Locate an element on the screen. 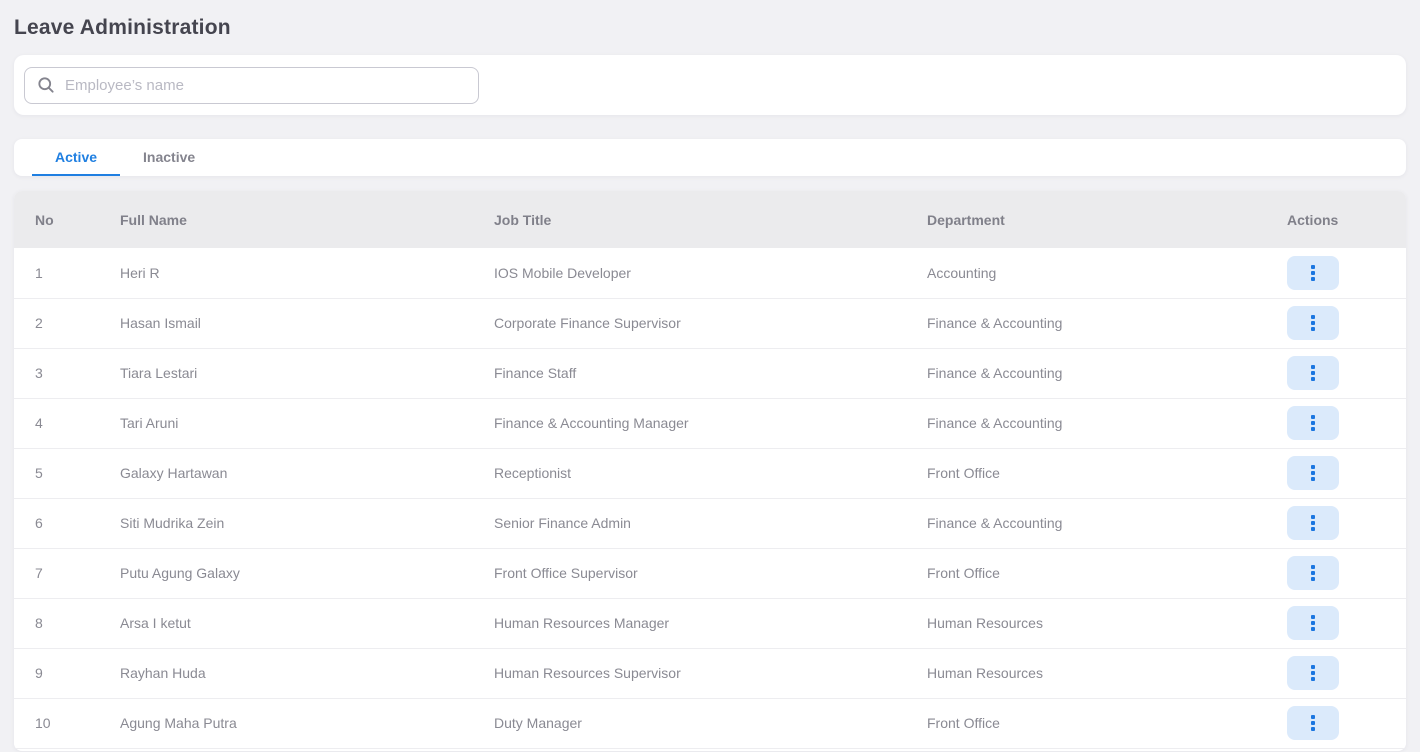 Image resolution: width=1420 pixels, height=752 pixels. search-box is located at coordinates (251, 85).